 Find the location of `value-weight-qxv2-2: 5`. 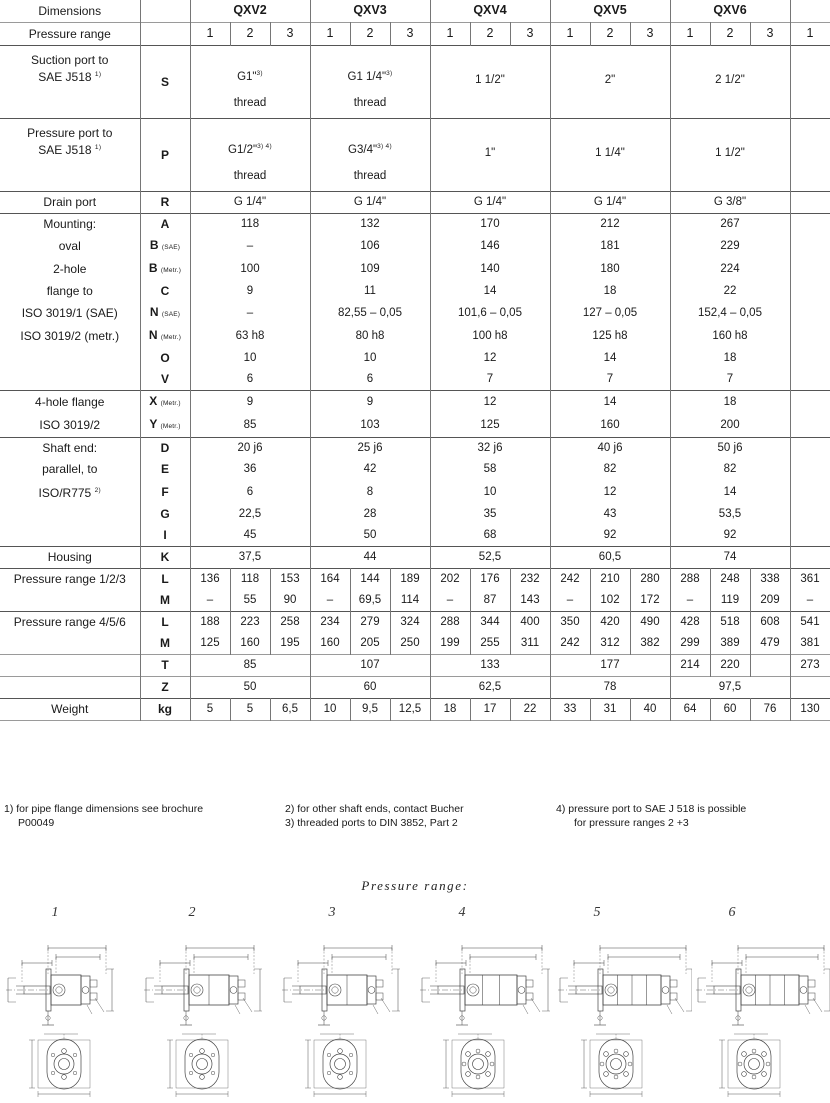

value-weight-qxv2-2: 5 is located at coordinates (250, 709).